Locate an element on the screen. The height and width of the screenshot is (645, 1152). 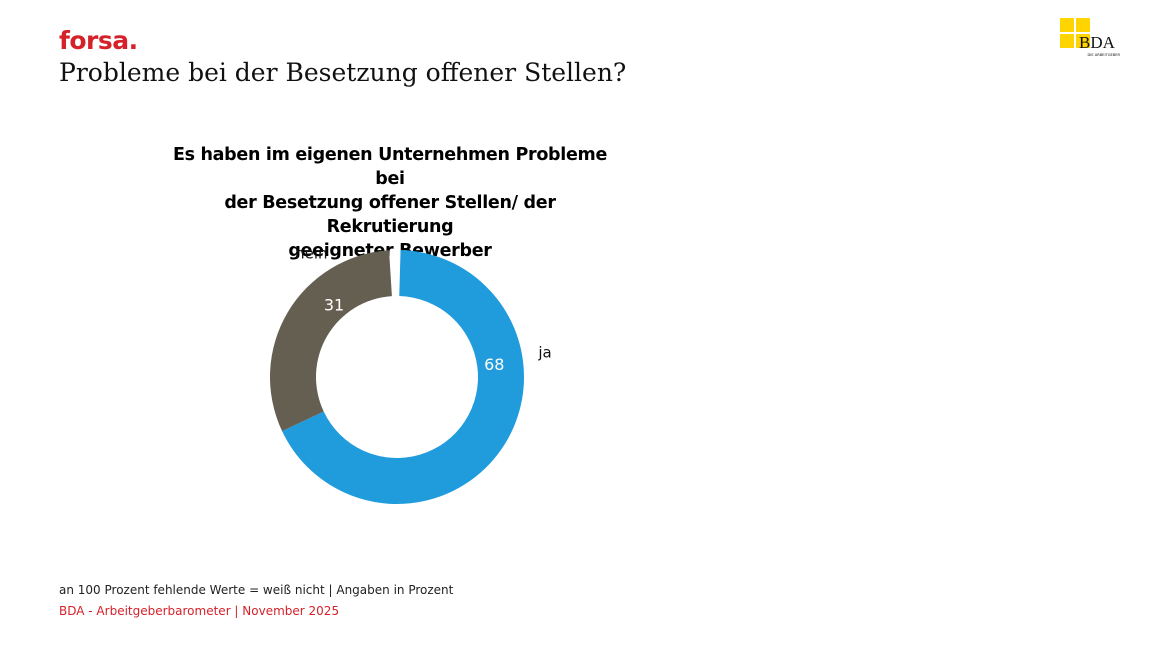
bda-logo: BDA DIE ARBEITGEBER is located at coordinates (1090, 37).